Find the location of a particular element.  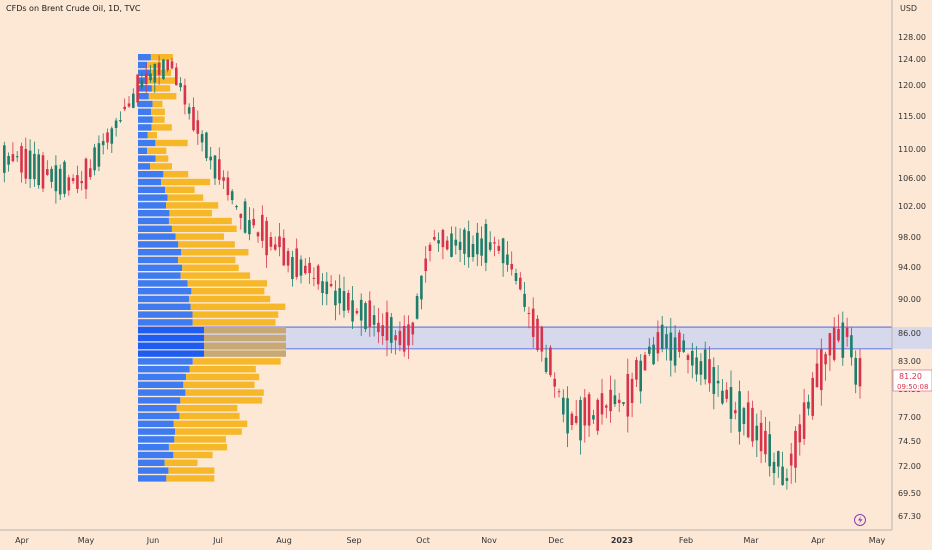

price-tick: 77.00 is located at coordinates (909, 417).